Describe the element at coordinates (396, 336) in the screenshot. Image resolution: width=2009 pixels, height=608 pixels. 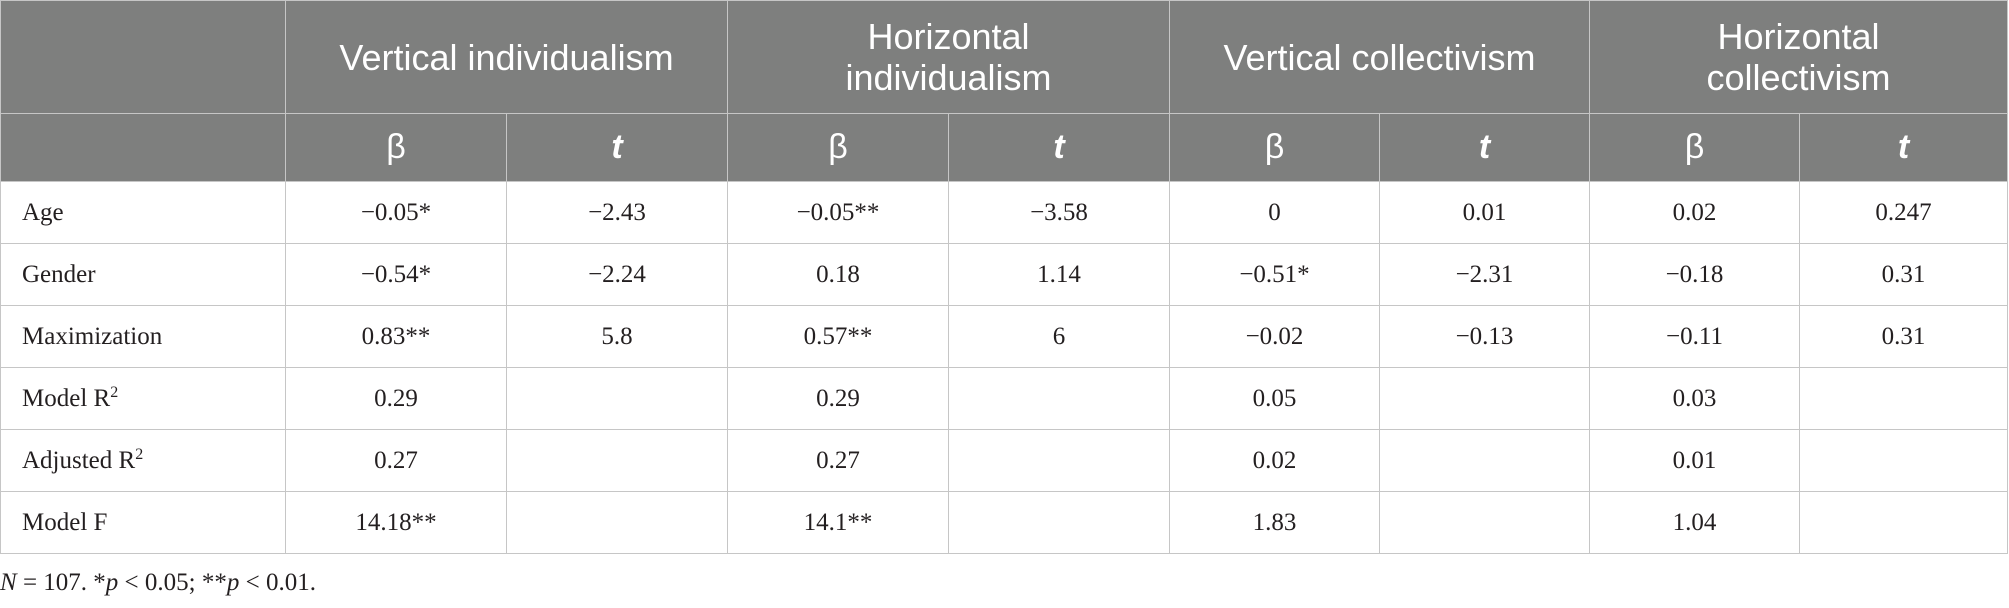
I see `table-cell: 0.83**` at that location.